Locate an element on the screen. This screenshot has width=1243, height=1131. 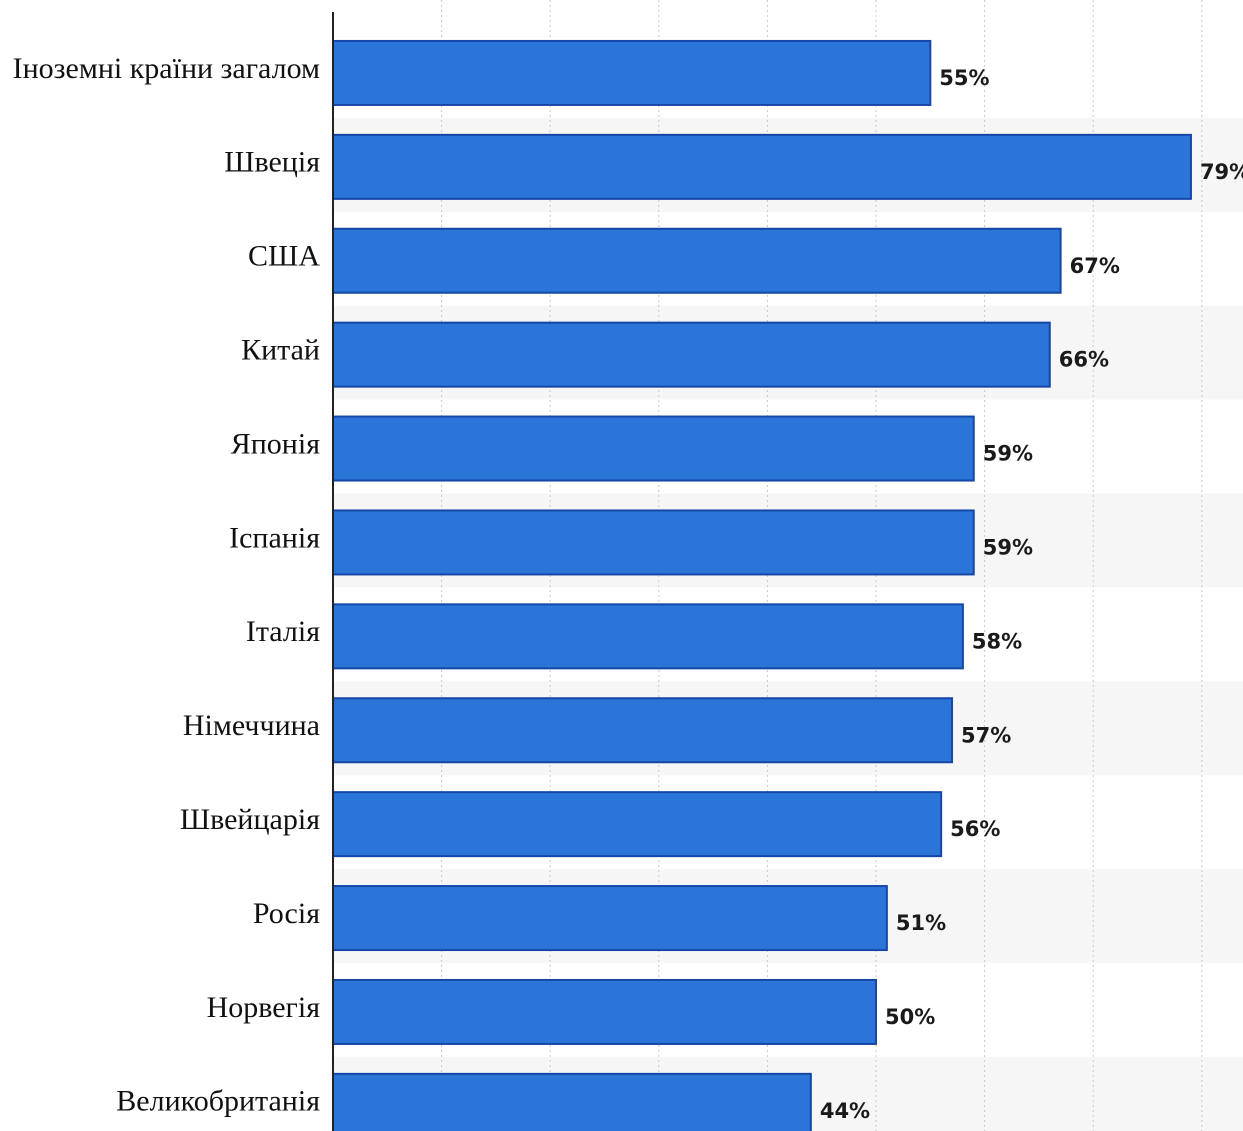
category-label: Норвегія is located at coordinates (264, 1007).